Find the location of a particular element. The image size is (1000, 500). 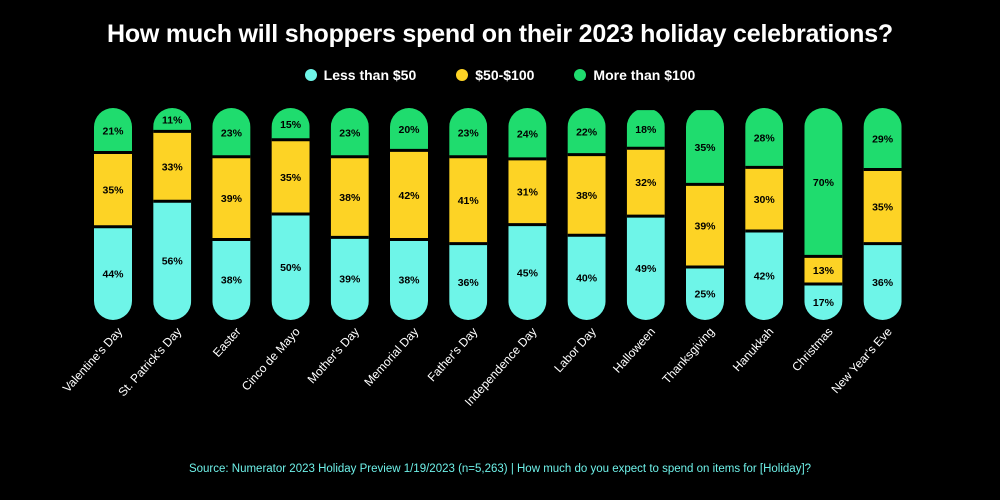

data-label-hanukkah-50-100: 30% is located at coordinates (765, 200).